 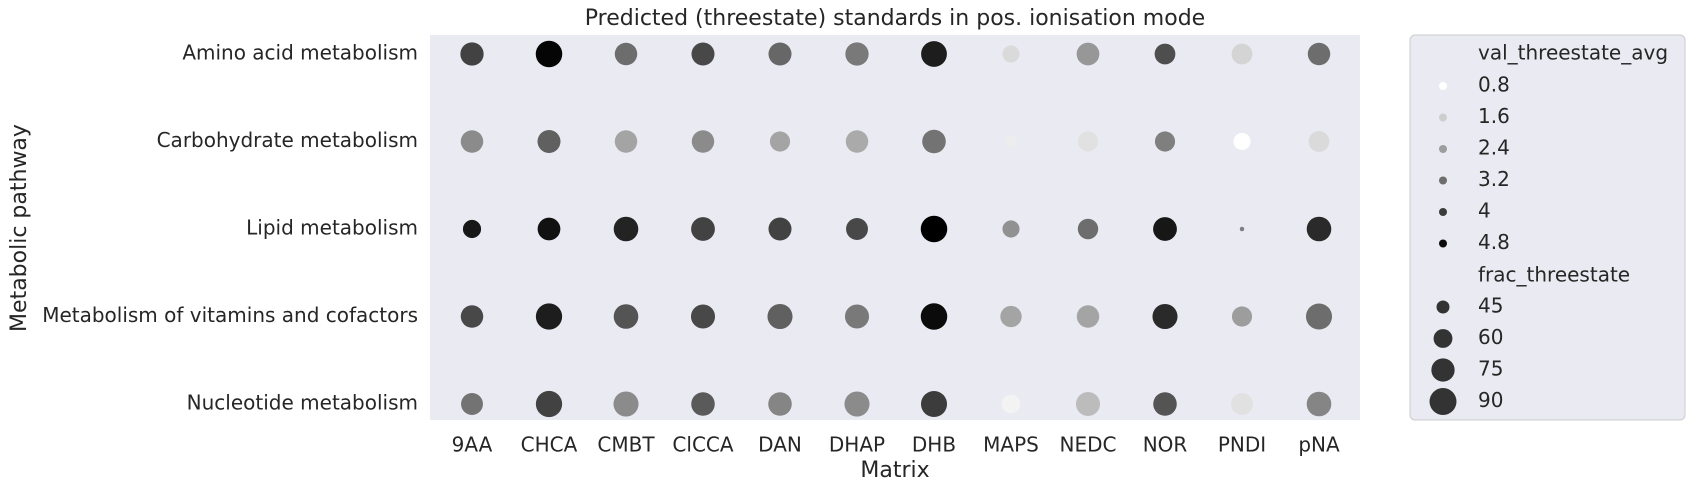 What do you see at coordinates (1165, 445) in the screenshot?
I see `x-tick-label: NOR` at bounding box center [1165, 445].